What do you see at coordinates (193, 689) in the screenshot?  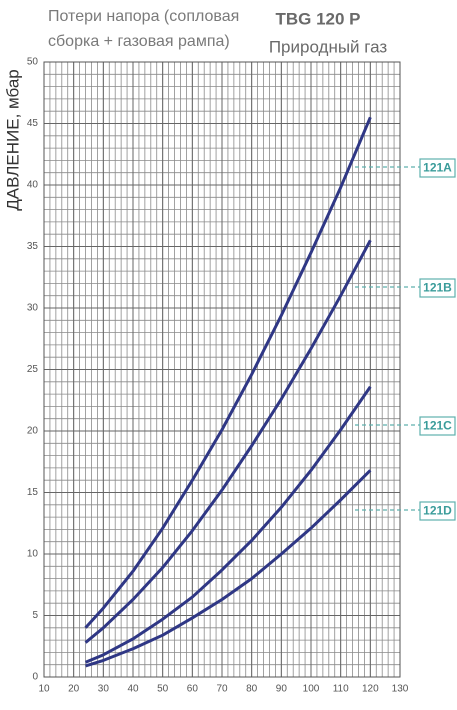 I see `x-tick-label: 60` at bounding box center [193, 689].